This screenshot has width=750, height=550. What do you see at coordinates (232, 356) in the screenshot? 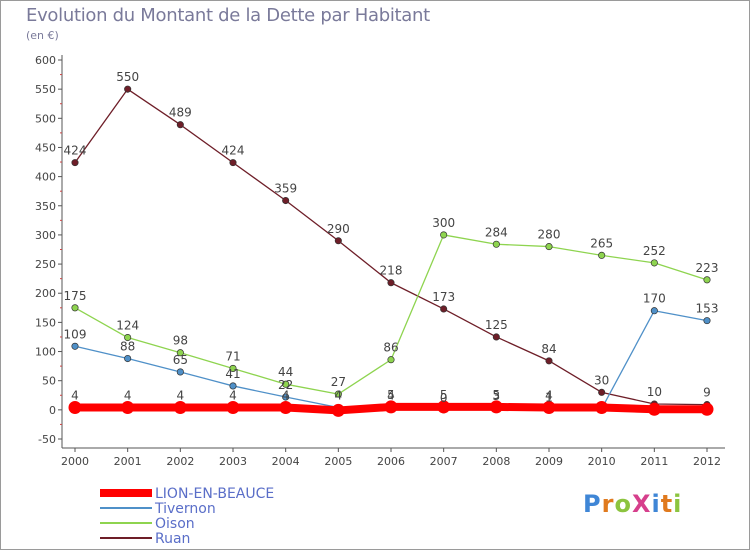
I see `data-label: 71` at bounding box center [232, 356].